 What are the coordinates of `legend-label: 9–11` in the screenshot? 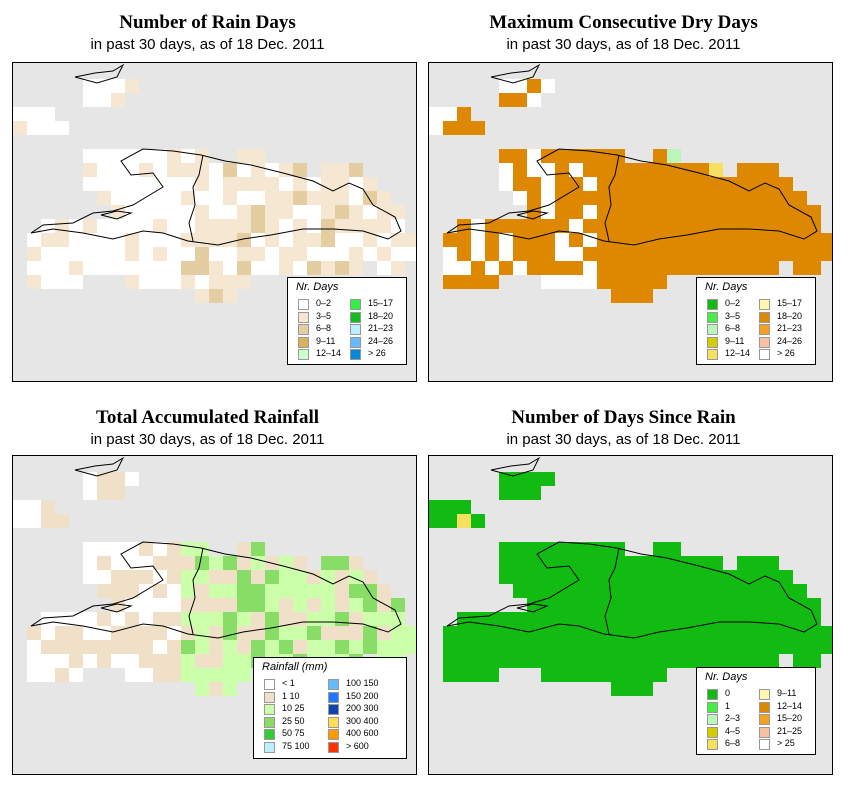 It's located at (735, 340).